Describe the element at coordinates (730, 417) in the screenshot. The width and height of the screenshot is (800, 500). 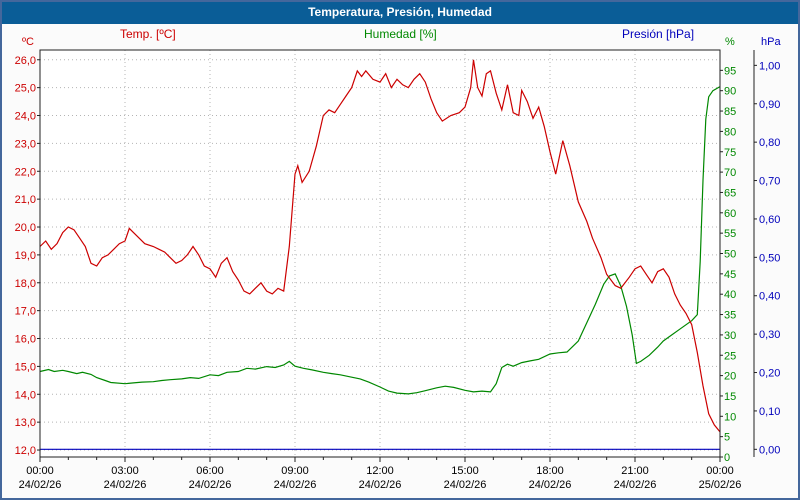
I see `tick-label-hum: 10` at that location.